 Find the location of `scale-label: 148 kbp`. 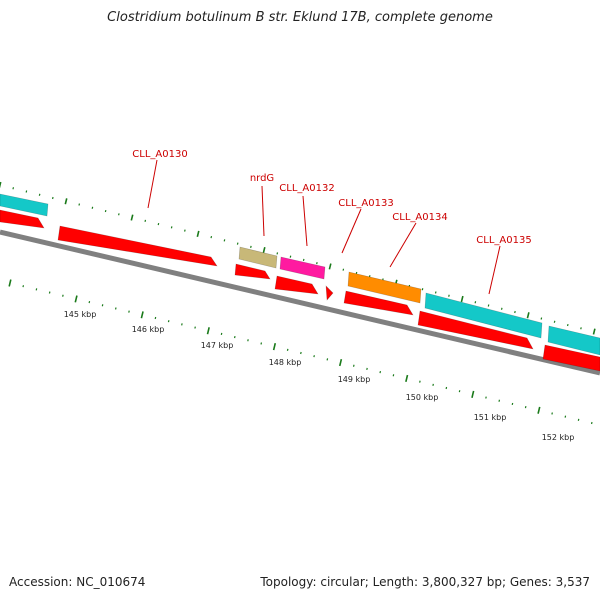

scale-label: 148 kbp is located at coordinates (285, 362).